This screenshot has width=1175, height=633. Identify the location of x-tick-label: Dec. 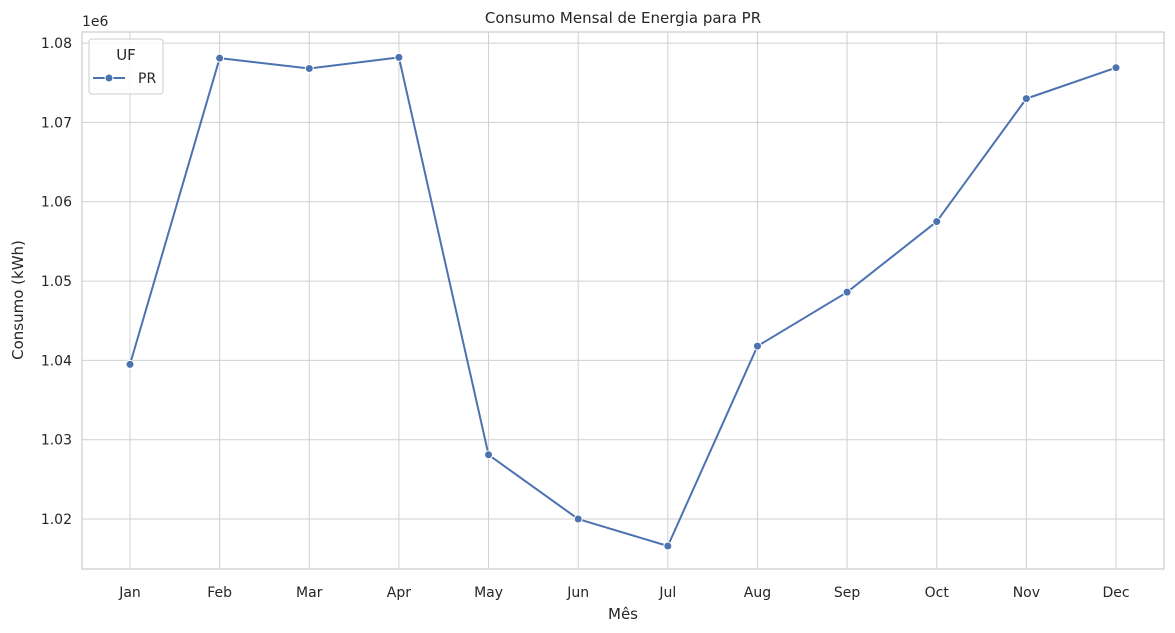
(1115, 593).